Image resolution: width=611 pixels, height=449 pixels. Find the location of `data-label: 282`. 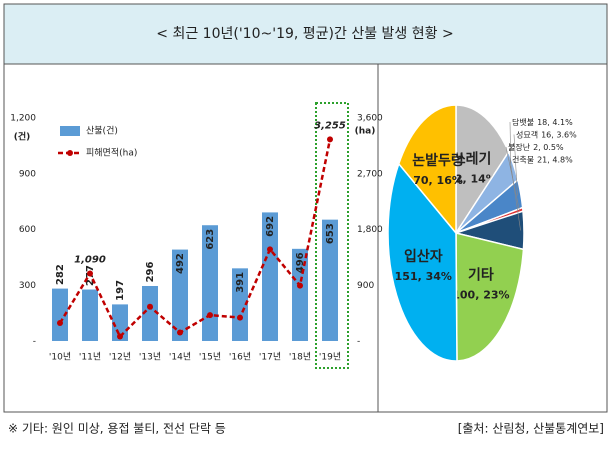

data-label: 282 is located at coordinates (60, 274).